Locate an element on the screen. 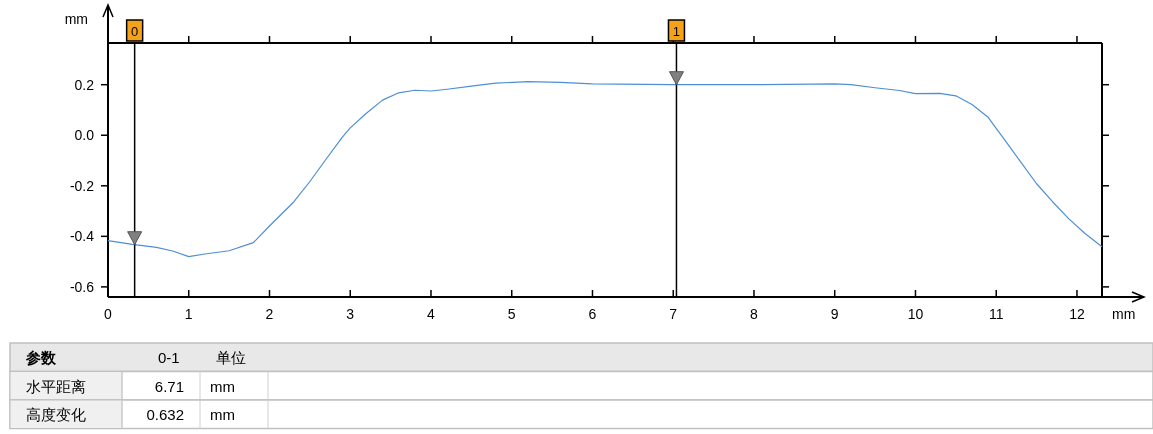 The height and width of the screenshot is (434, 1153). annotation: 0 is located at coordinates (135, 31).